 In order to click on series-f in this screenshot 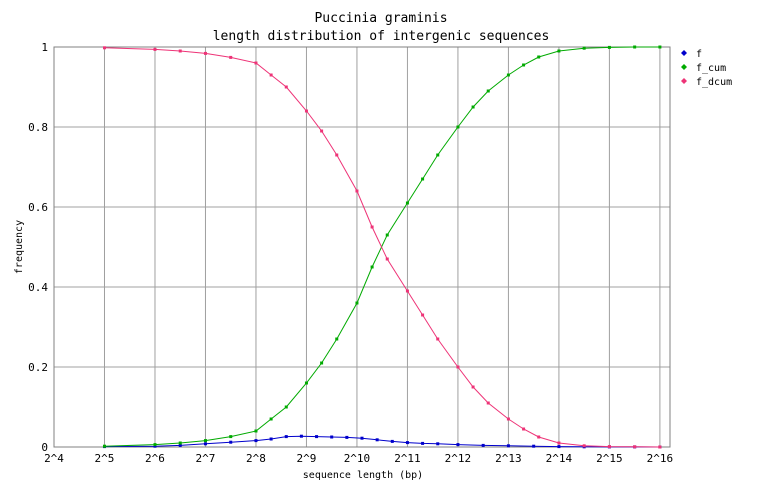, I will do `click(382, 441)`.